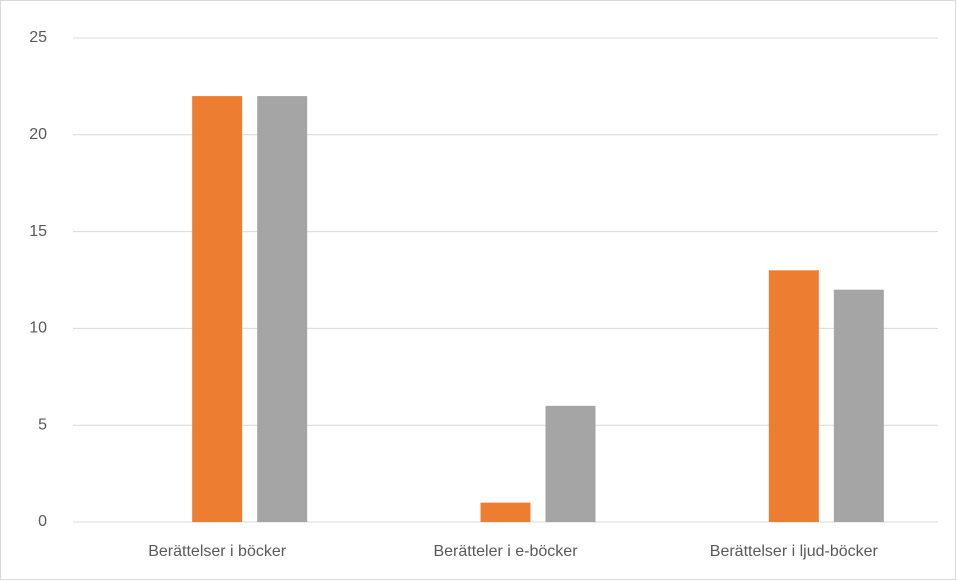 Image resolution: width=957 pixels, height=581 pixels. What do you see at coordinates (42, 521) in the screenshot?
I see `y-tick-label: 0` at bounding box center [42, 521].